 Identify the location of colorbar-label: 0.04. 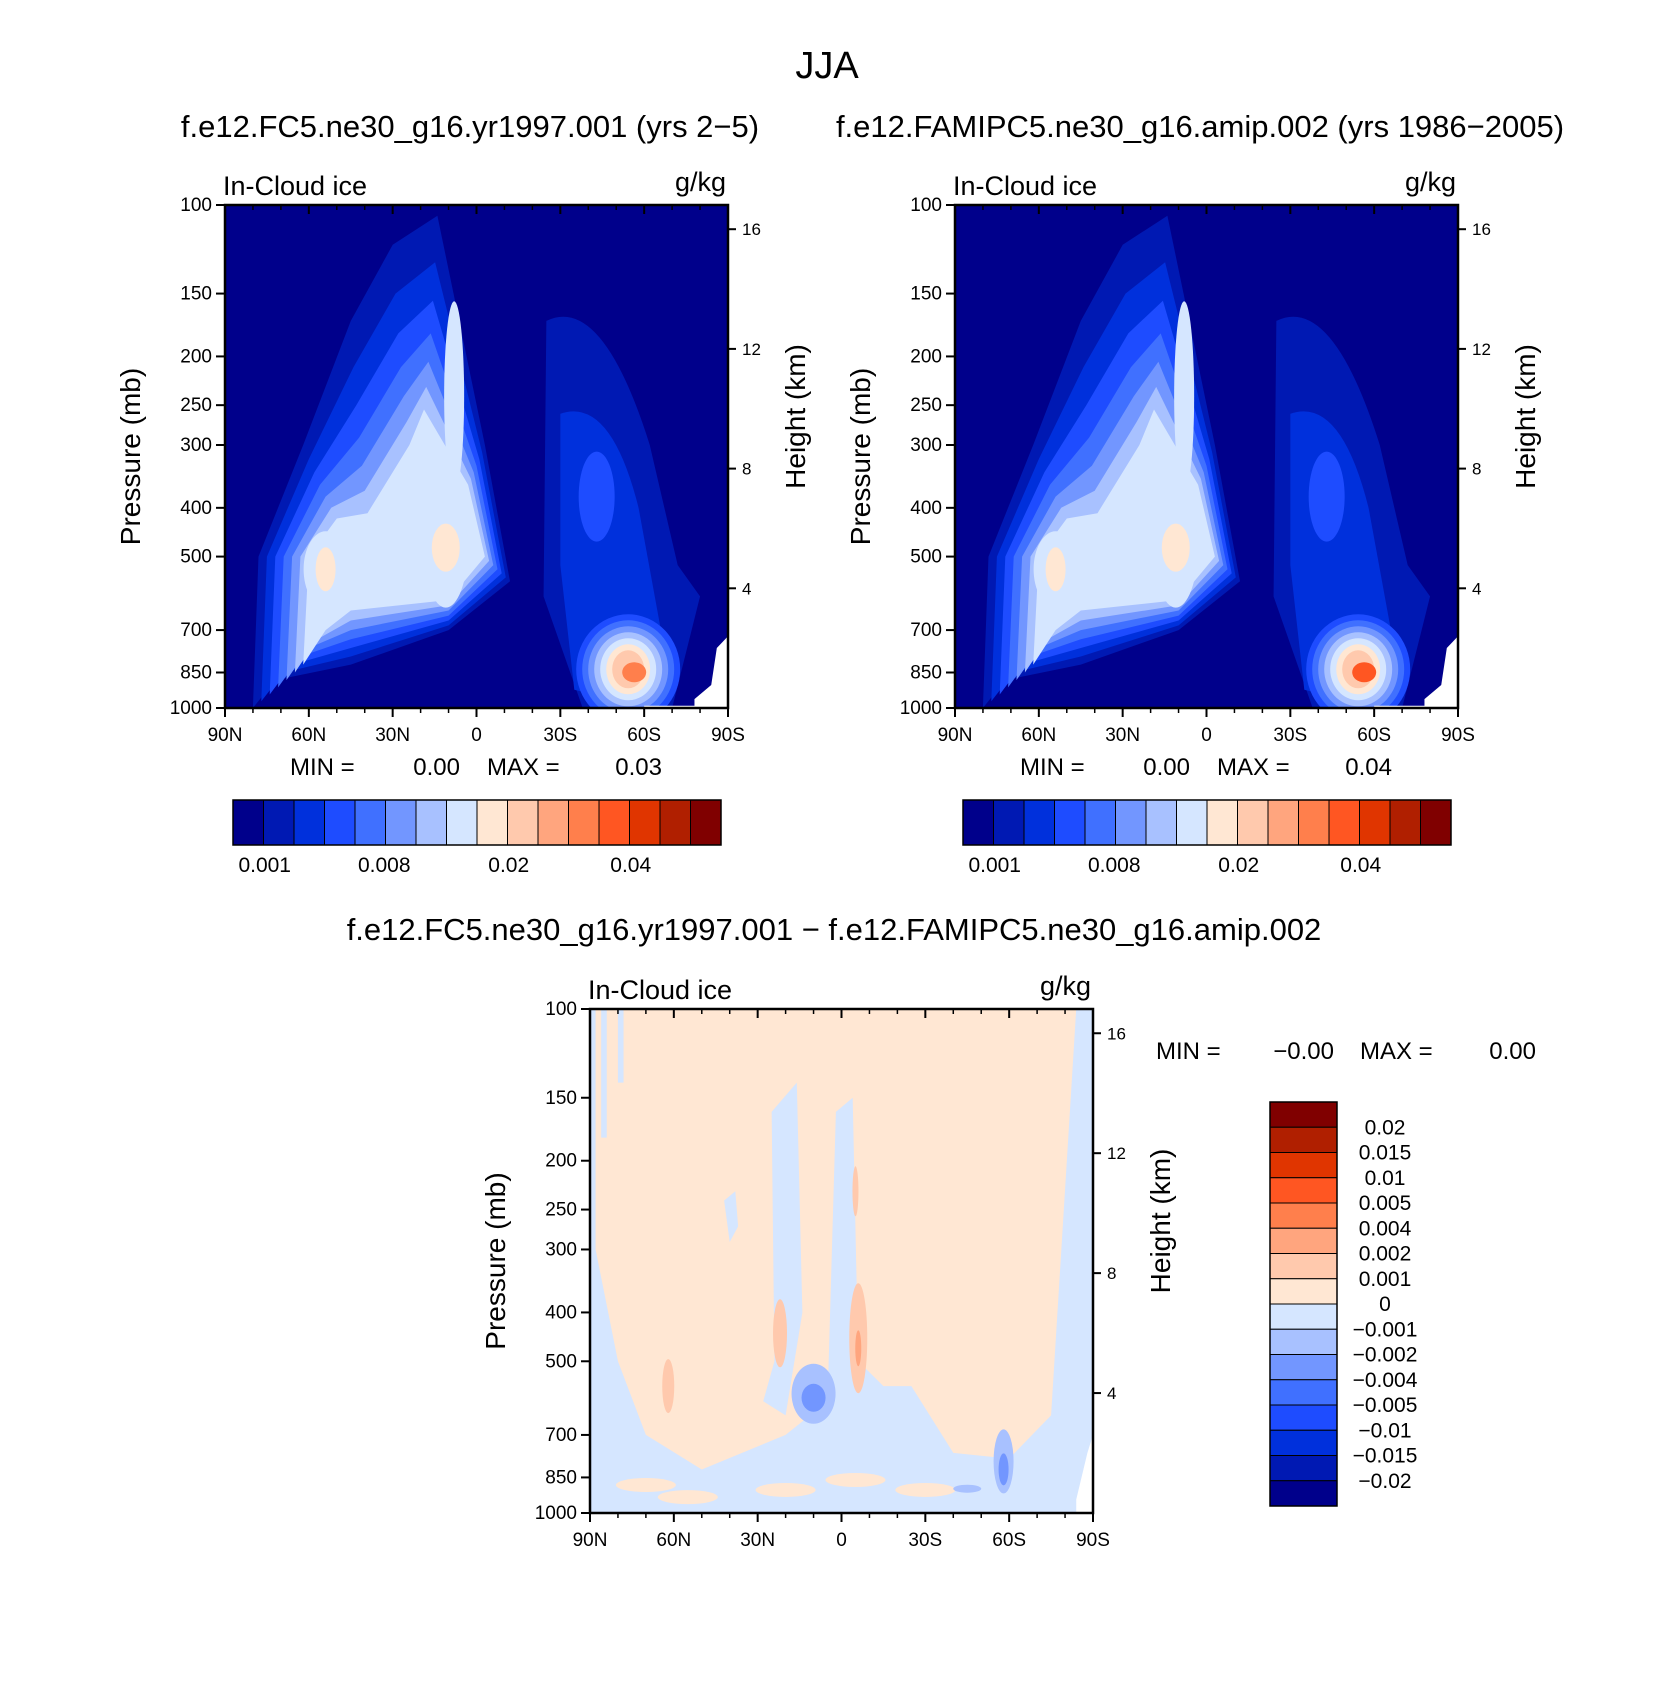
(630, 865).